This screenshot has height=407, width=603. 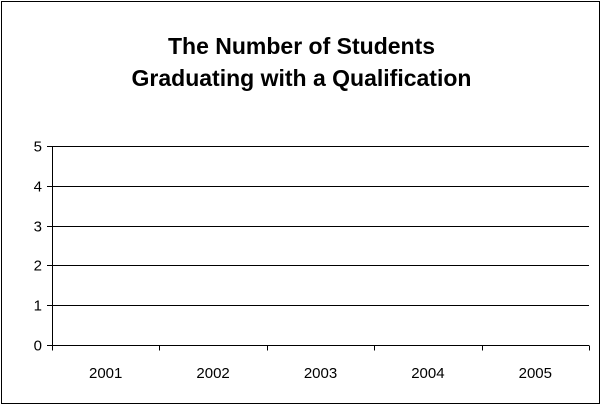 I want to click on x-tick-label: 2001, so click(x=105, y=373).